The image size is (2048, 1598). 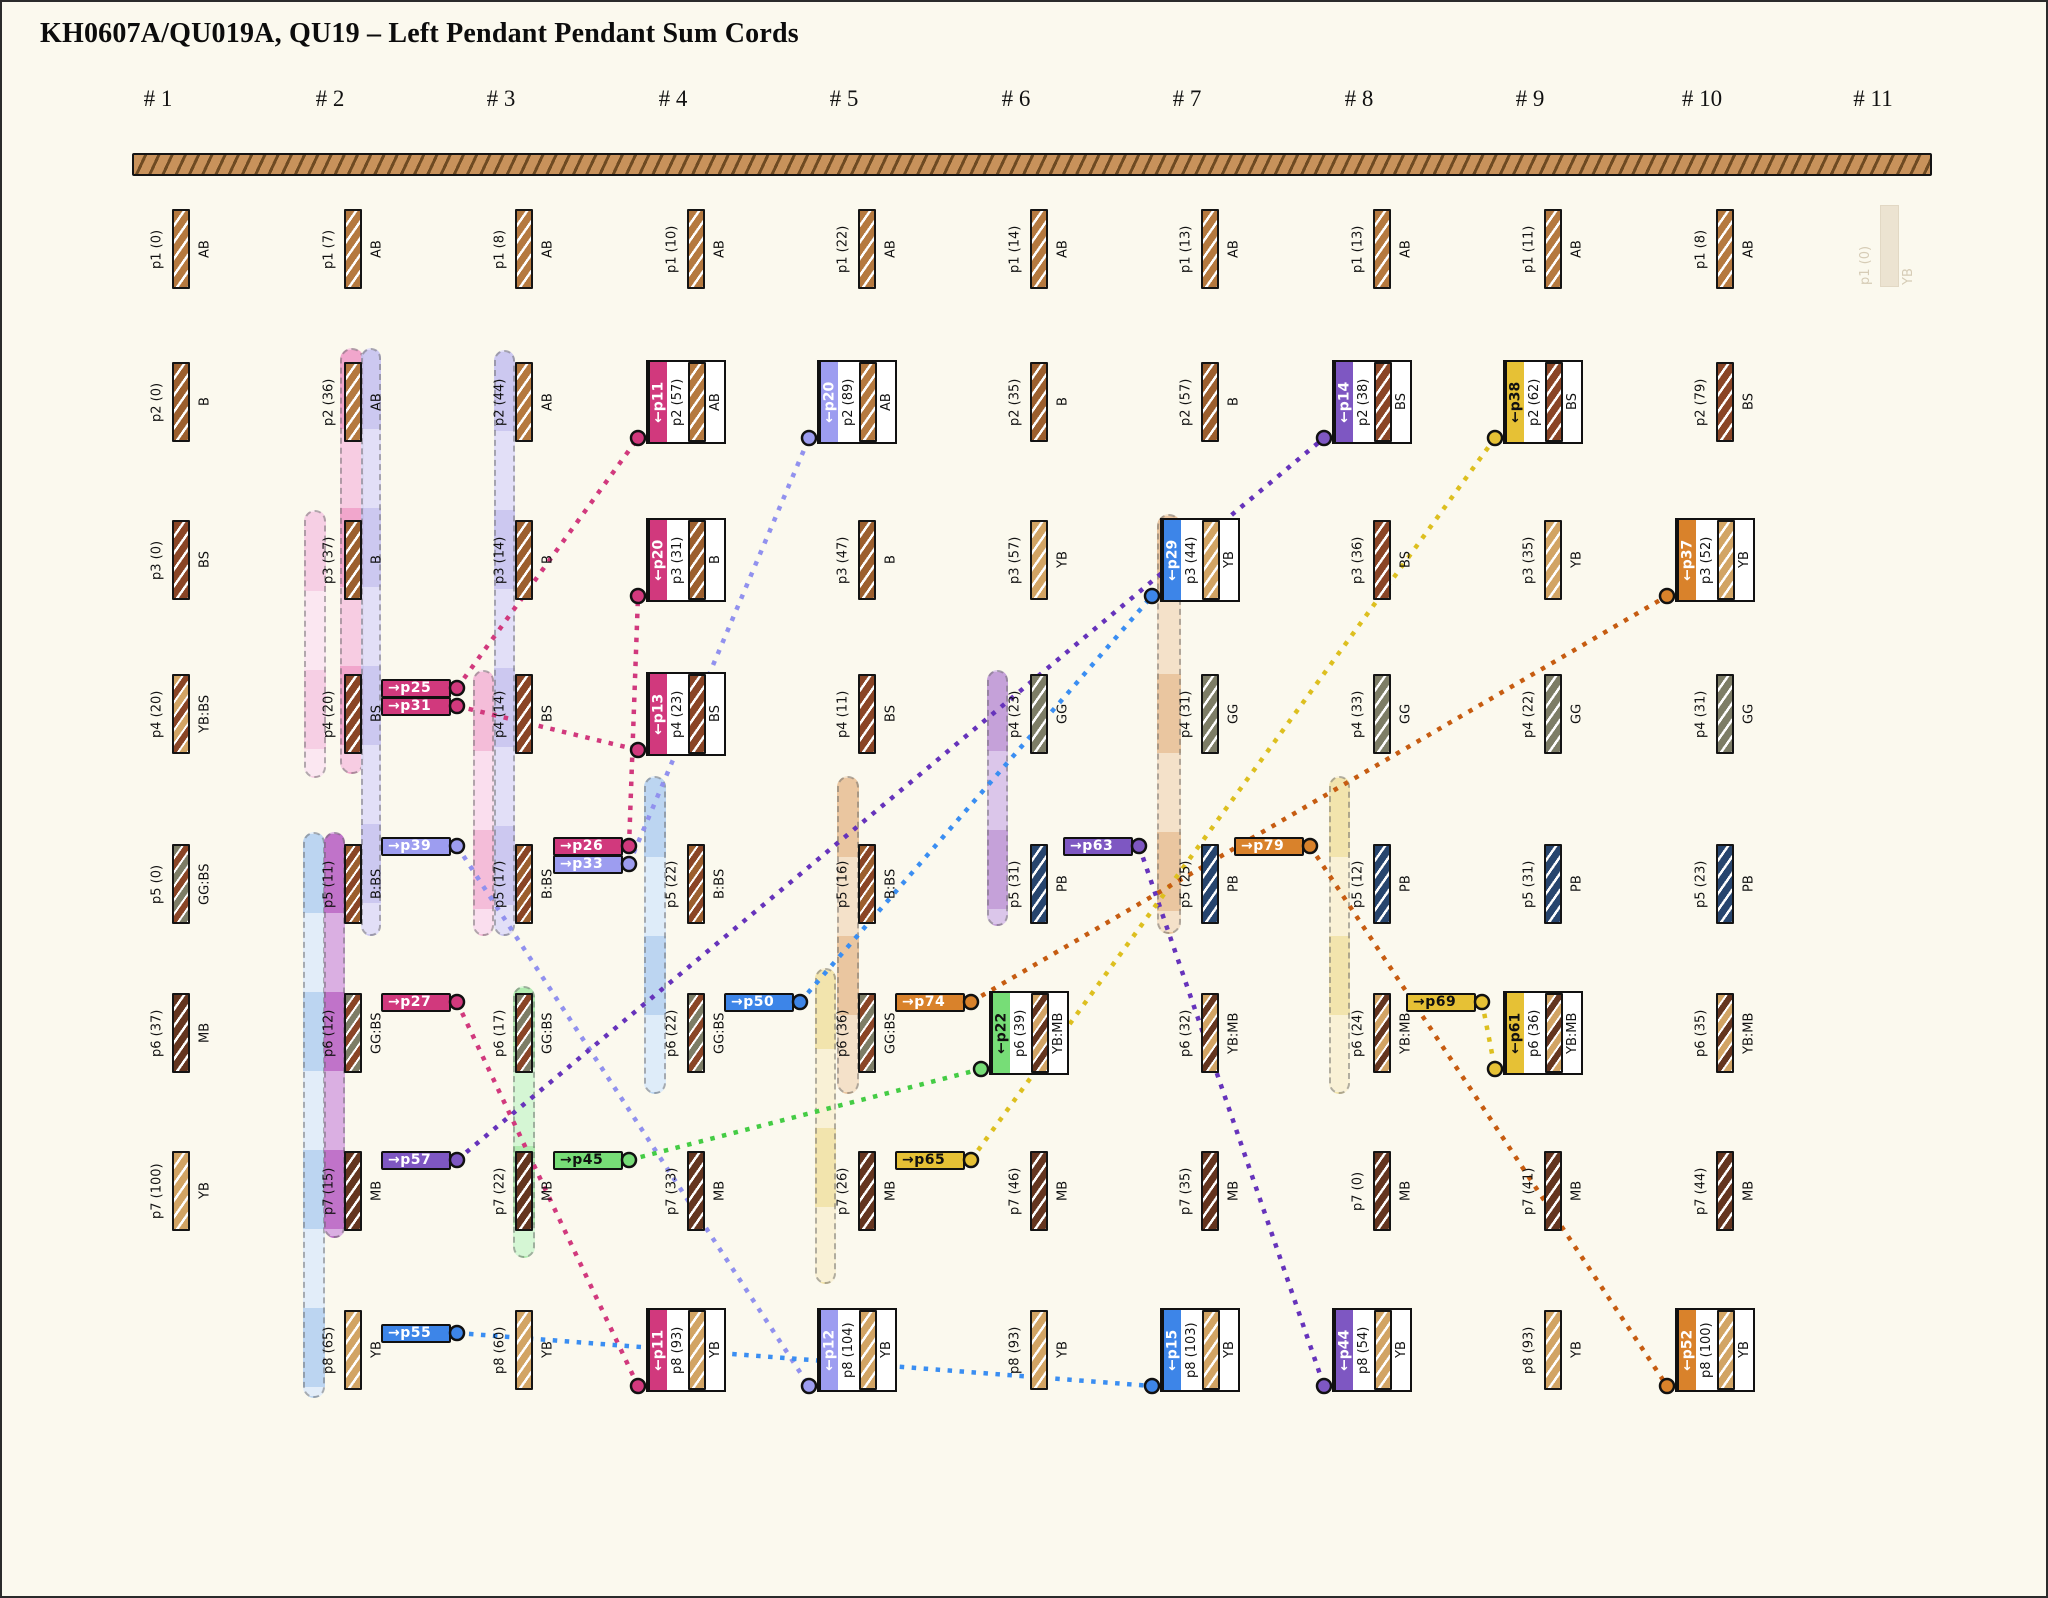 What do you see at coordinates (633, 721) in the screenshot?
I see `sum-line-p26` at bounding box center [633, 721].